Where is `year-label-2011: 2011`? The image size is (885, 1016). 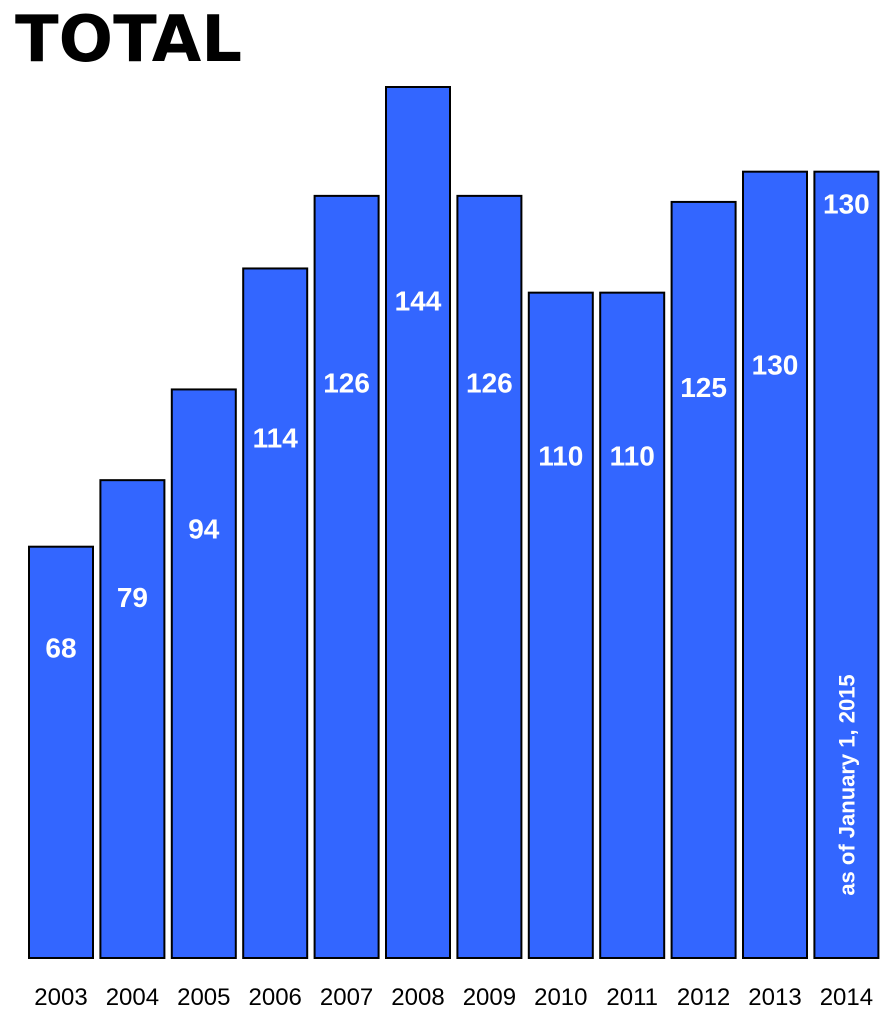
year-label-2011: 2011 is located at coordinates (632, 997).